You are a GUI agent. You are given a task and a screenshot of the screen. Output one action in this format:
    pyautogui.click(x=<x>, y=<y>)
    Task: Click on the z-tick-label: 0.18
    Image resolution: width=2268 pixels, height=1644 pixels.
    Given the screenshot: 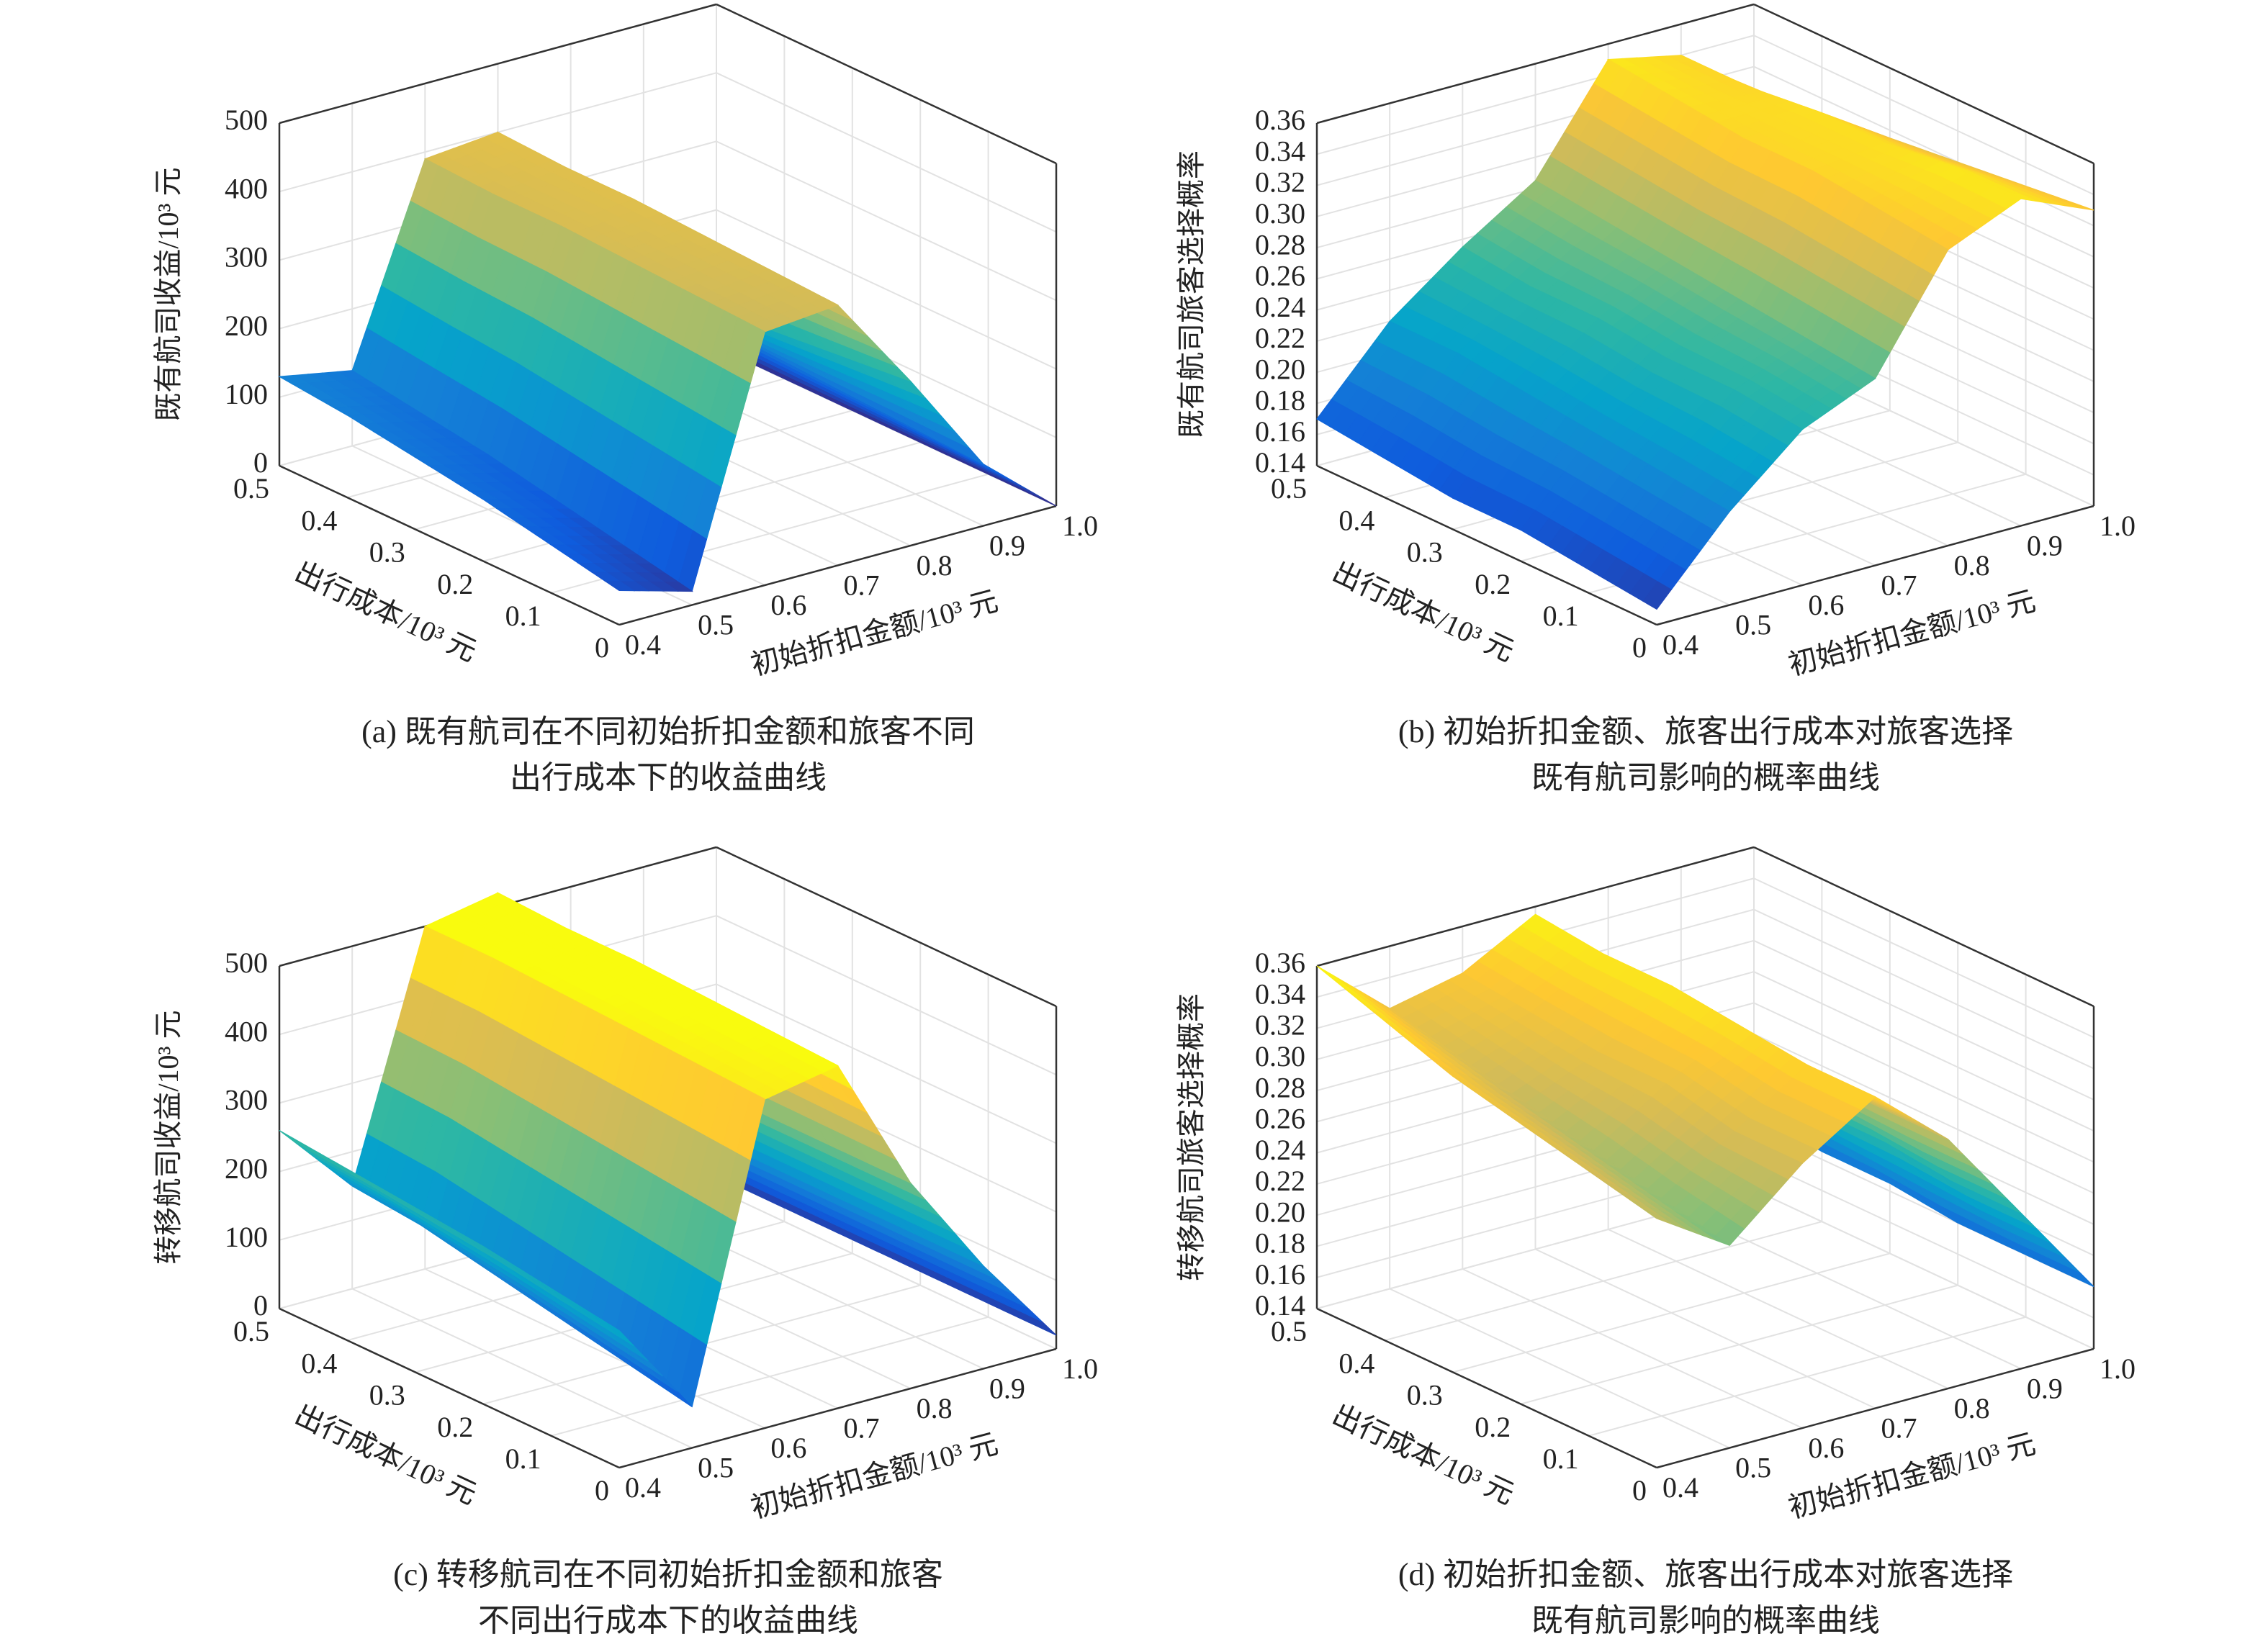 What is the action you would take?
    pyautogui.click(x=1280, y=400)
    